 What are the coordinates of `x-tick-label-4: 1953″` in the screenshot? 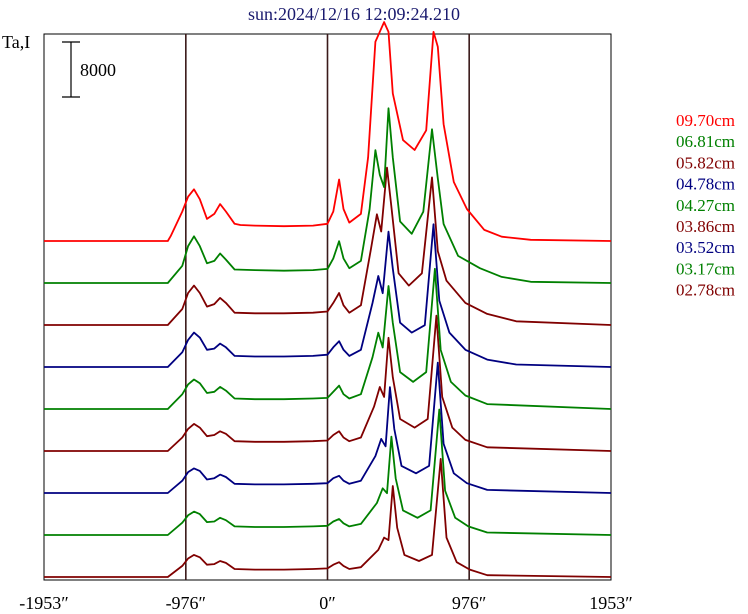 It's located at (611, 603).